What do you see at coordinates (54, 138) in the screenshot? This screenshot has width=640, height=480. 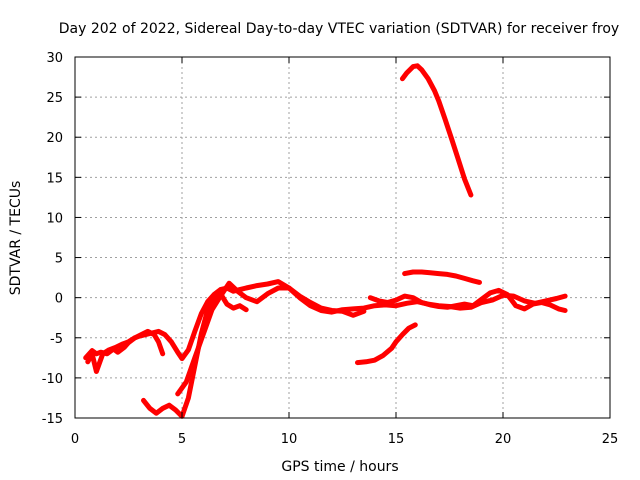 I see `y-tick-label: 20` at bounding box center [54, 138].